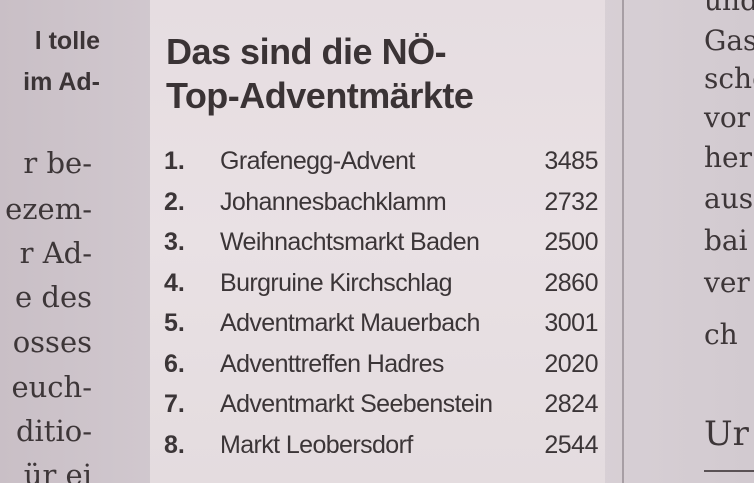  What do you see at coordinates (729, 471) in the screenshot?
I see `right-rule` at bounding box center [729, 471].